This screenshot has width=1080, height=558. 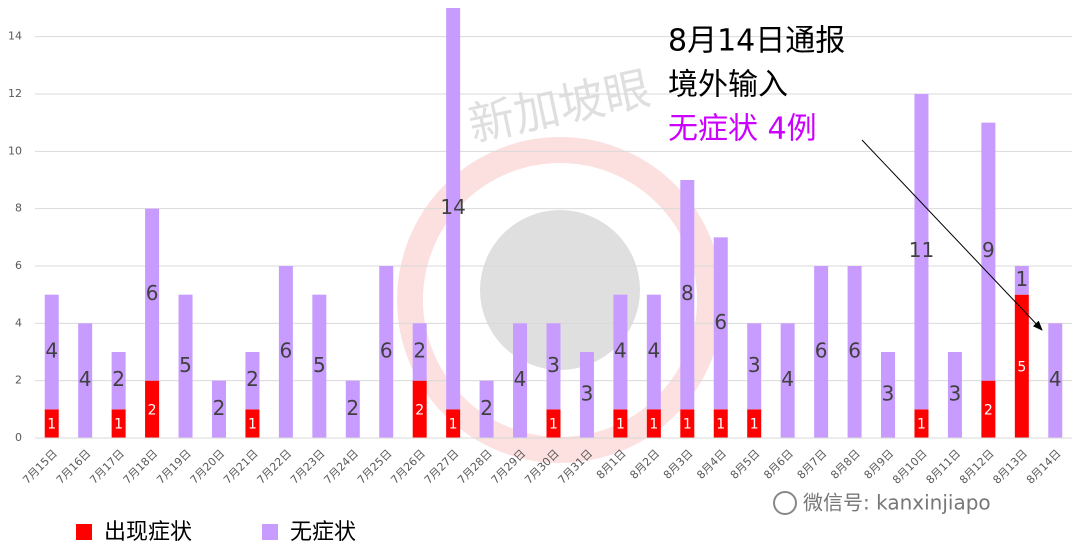 I want to click on x-tick-label: 7月26日, so click(x=408, y=467).